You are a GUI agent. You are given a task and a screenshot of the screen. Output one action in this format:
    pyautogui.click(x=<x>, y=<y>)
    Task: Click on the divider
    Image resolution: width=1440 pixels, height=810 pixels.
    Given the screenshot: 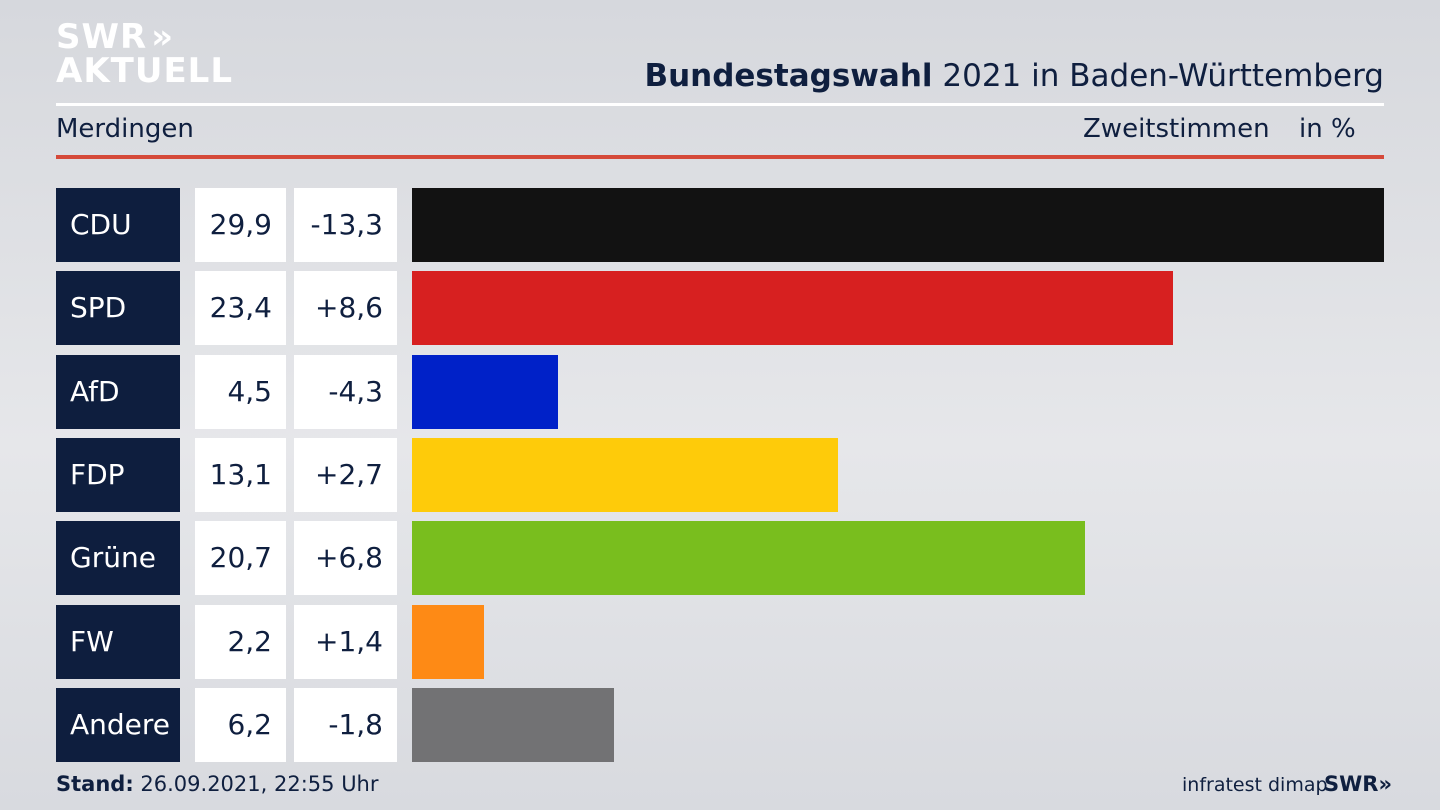 What is the action you would take?
    pyautogui.click(x=720, y=104)
    